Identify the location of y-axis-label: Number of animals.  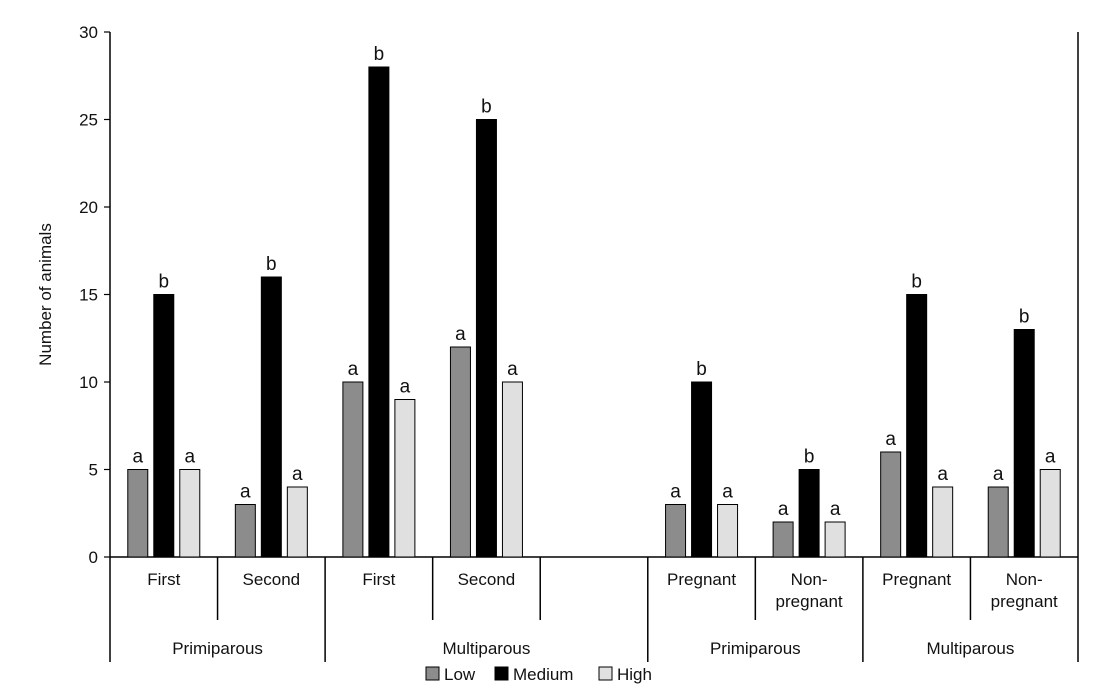
(45, 294).